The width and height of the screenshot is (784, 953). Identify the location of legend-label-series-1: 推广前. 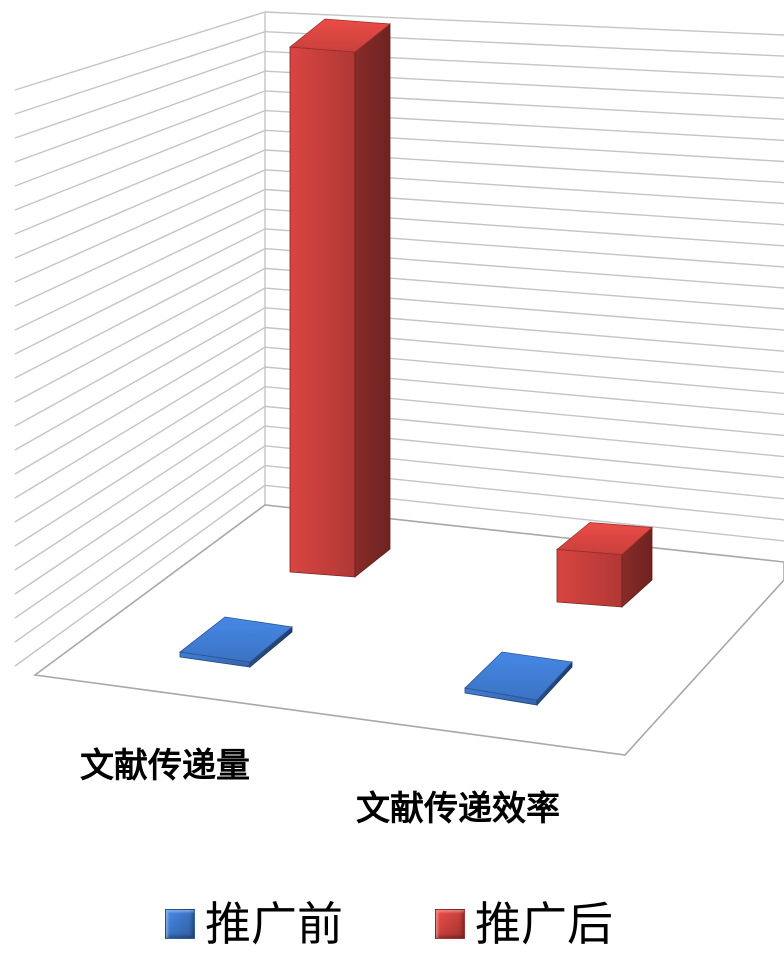
(274, 924).